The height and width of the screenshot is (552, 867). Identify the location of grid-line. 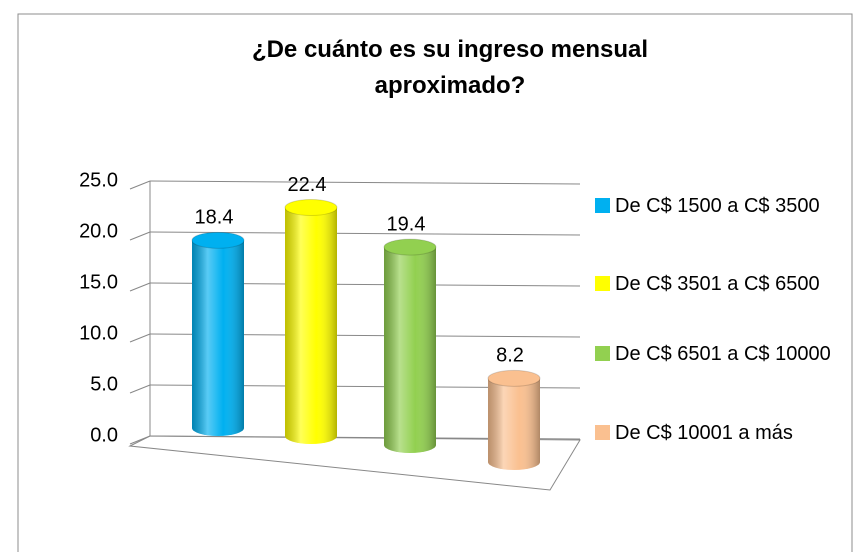
(365, 182).